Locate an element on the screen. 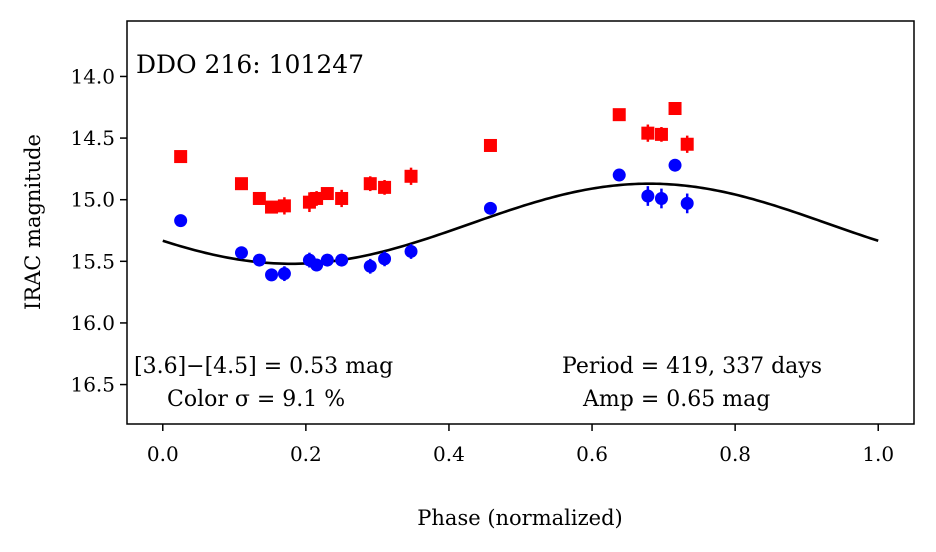 The height and width of the screenshot is (552, 936). x-tick-label: 0.2 is located at coordinates (306, 454).